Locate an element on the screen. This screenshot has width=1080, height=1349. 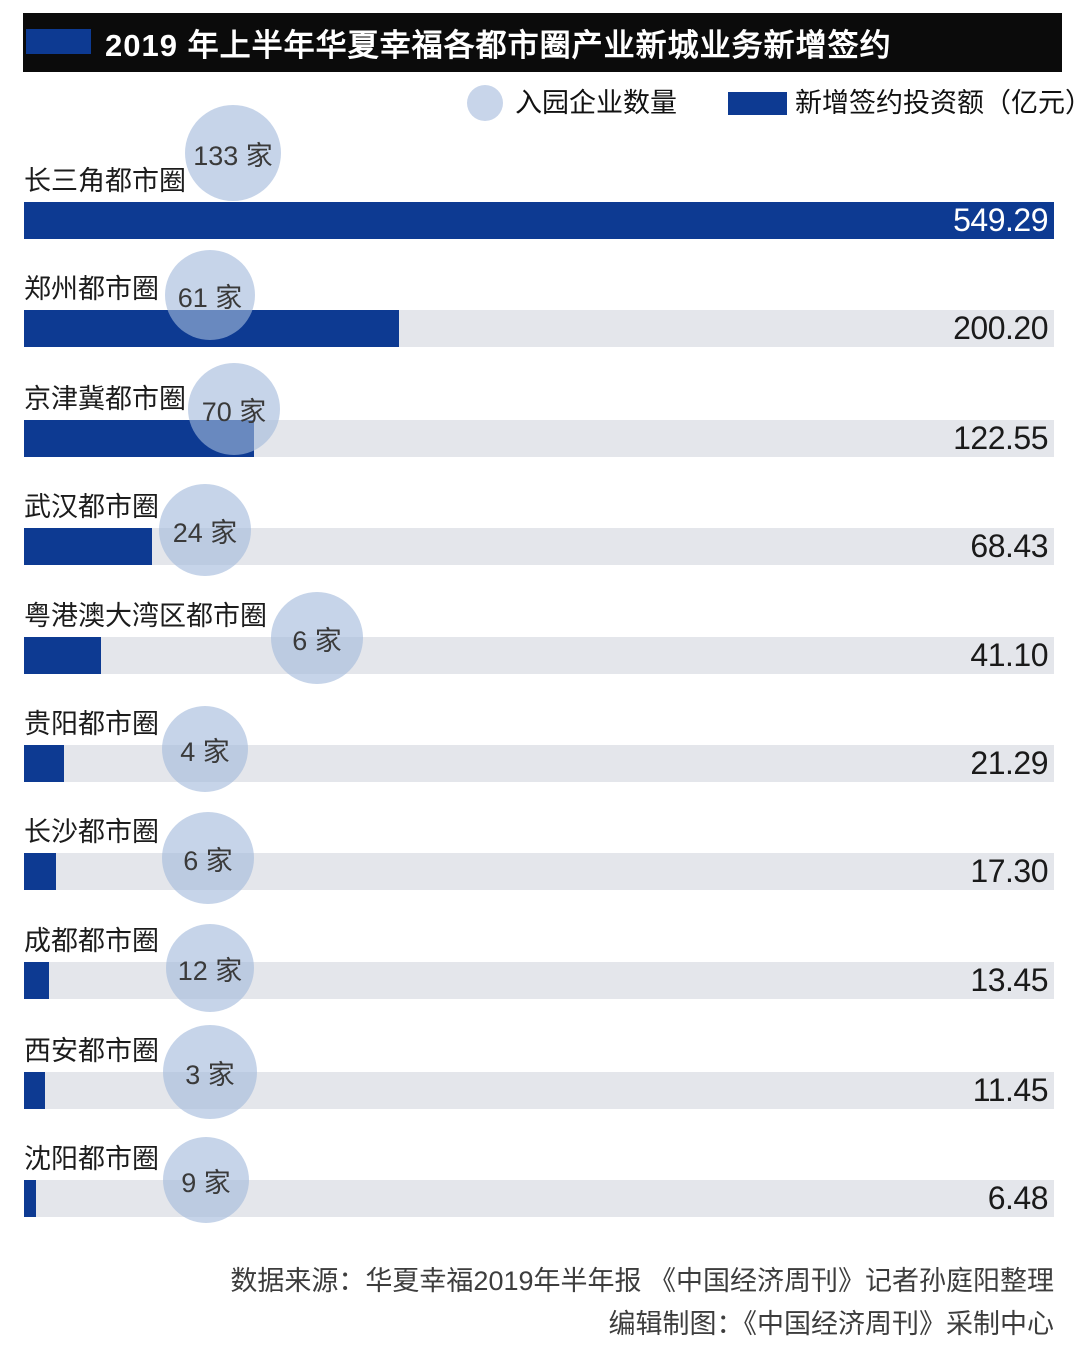
title-accent-rect is located at coordinates (58, 41).